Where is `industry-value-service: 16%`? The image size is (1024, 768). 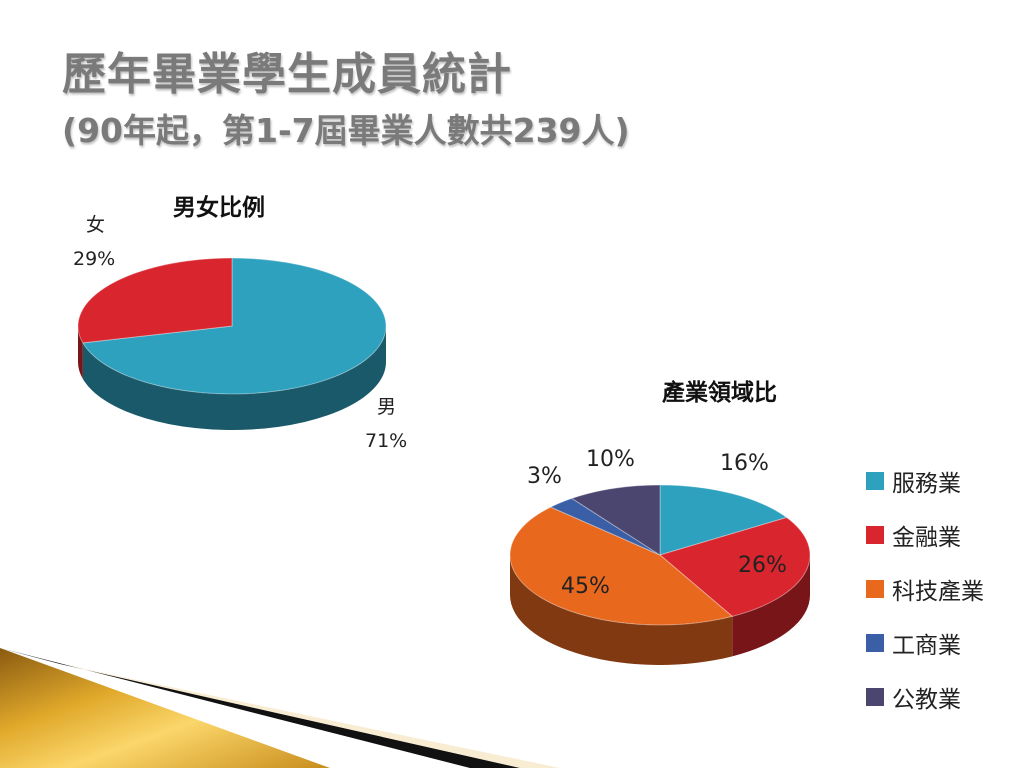
industry-value-service: 16% is located at coordinates (744, 463).